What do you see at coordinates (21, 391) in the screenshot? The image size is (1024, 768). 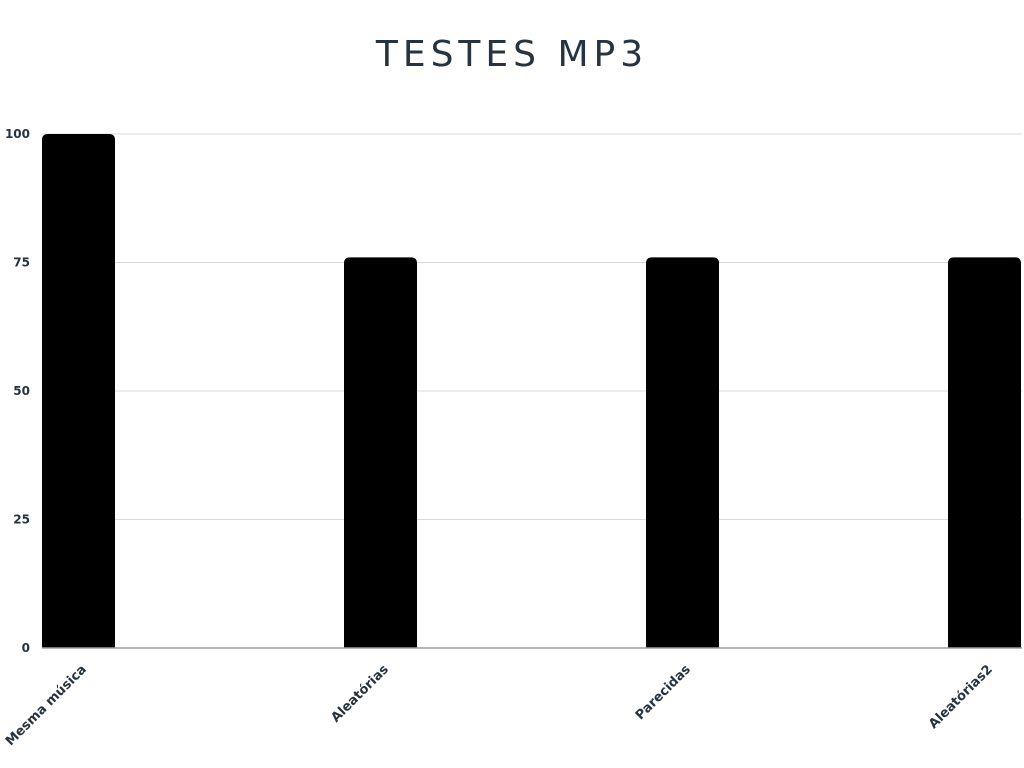 I see `y-tick-label-50: 50` at bounding box center [21, 391].